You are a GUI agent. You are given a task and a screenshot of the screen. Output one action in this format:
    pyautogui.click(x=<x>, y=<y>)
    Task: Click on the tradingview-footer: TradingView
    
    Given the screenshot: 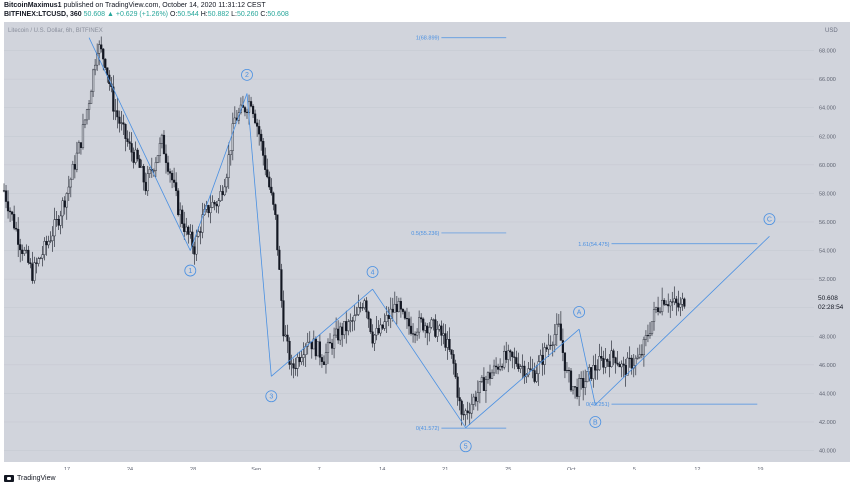 What is the action you would take?
    pyautogui.click(x=30, y=478)
    